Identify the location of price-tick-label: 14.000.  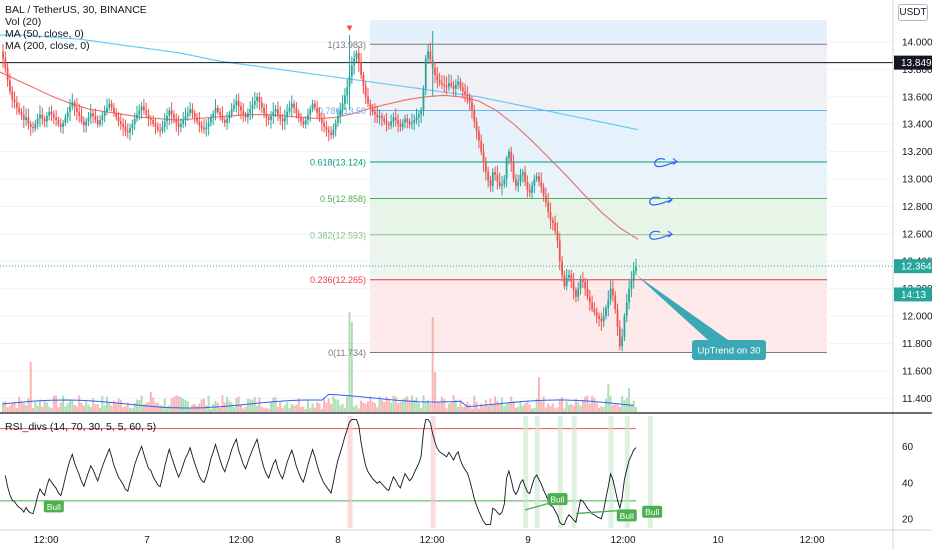
(917, 42).